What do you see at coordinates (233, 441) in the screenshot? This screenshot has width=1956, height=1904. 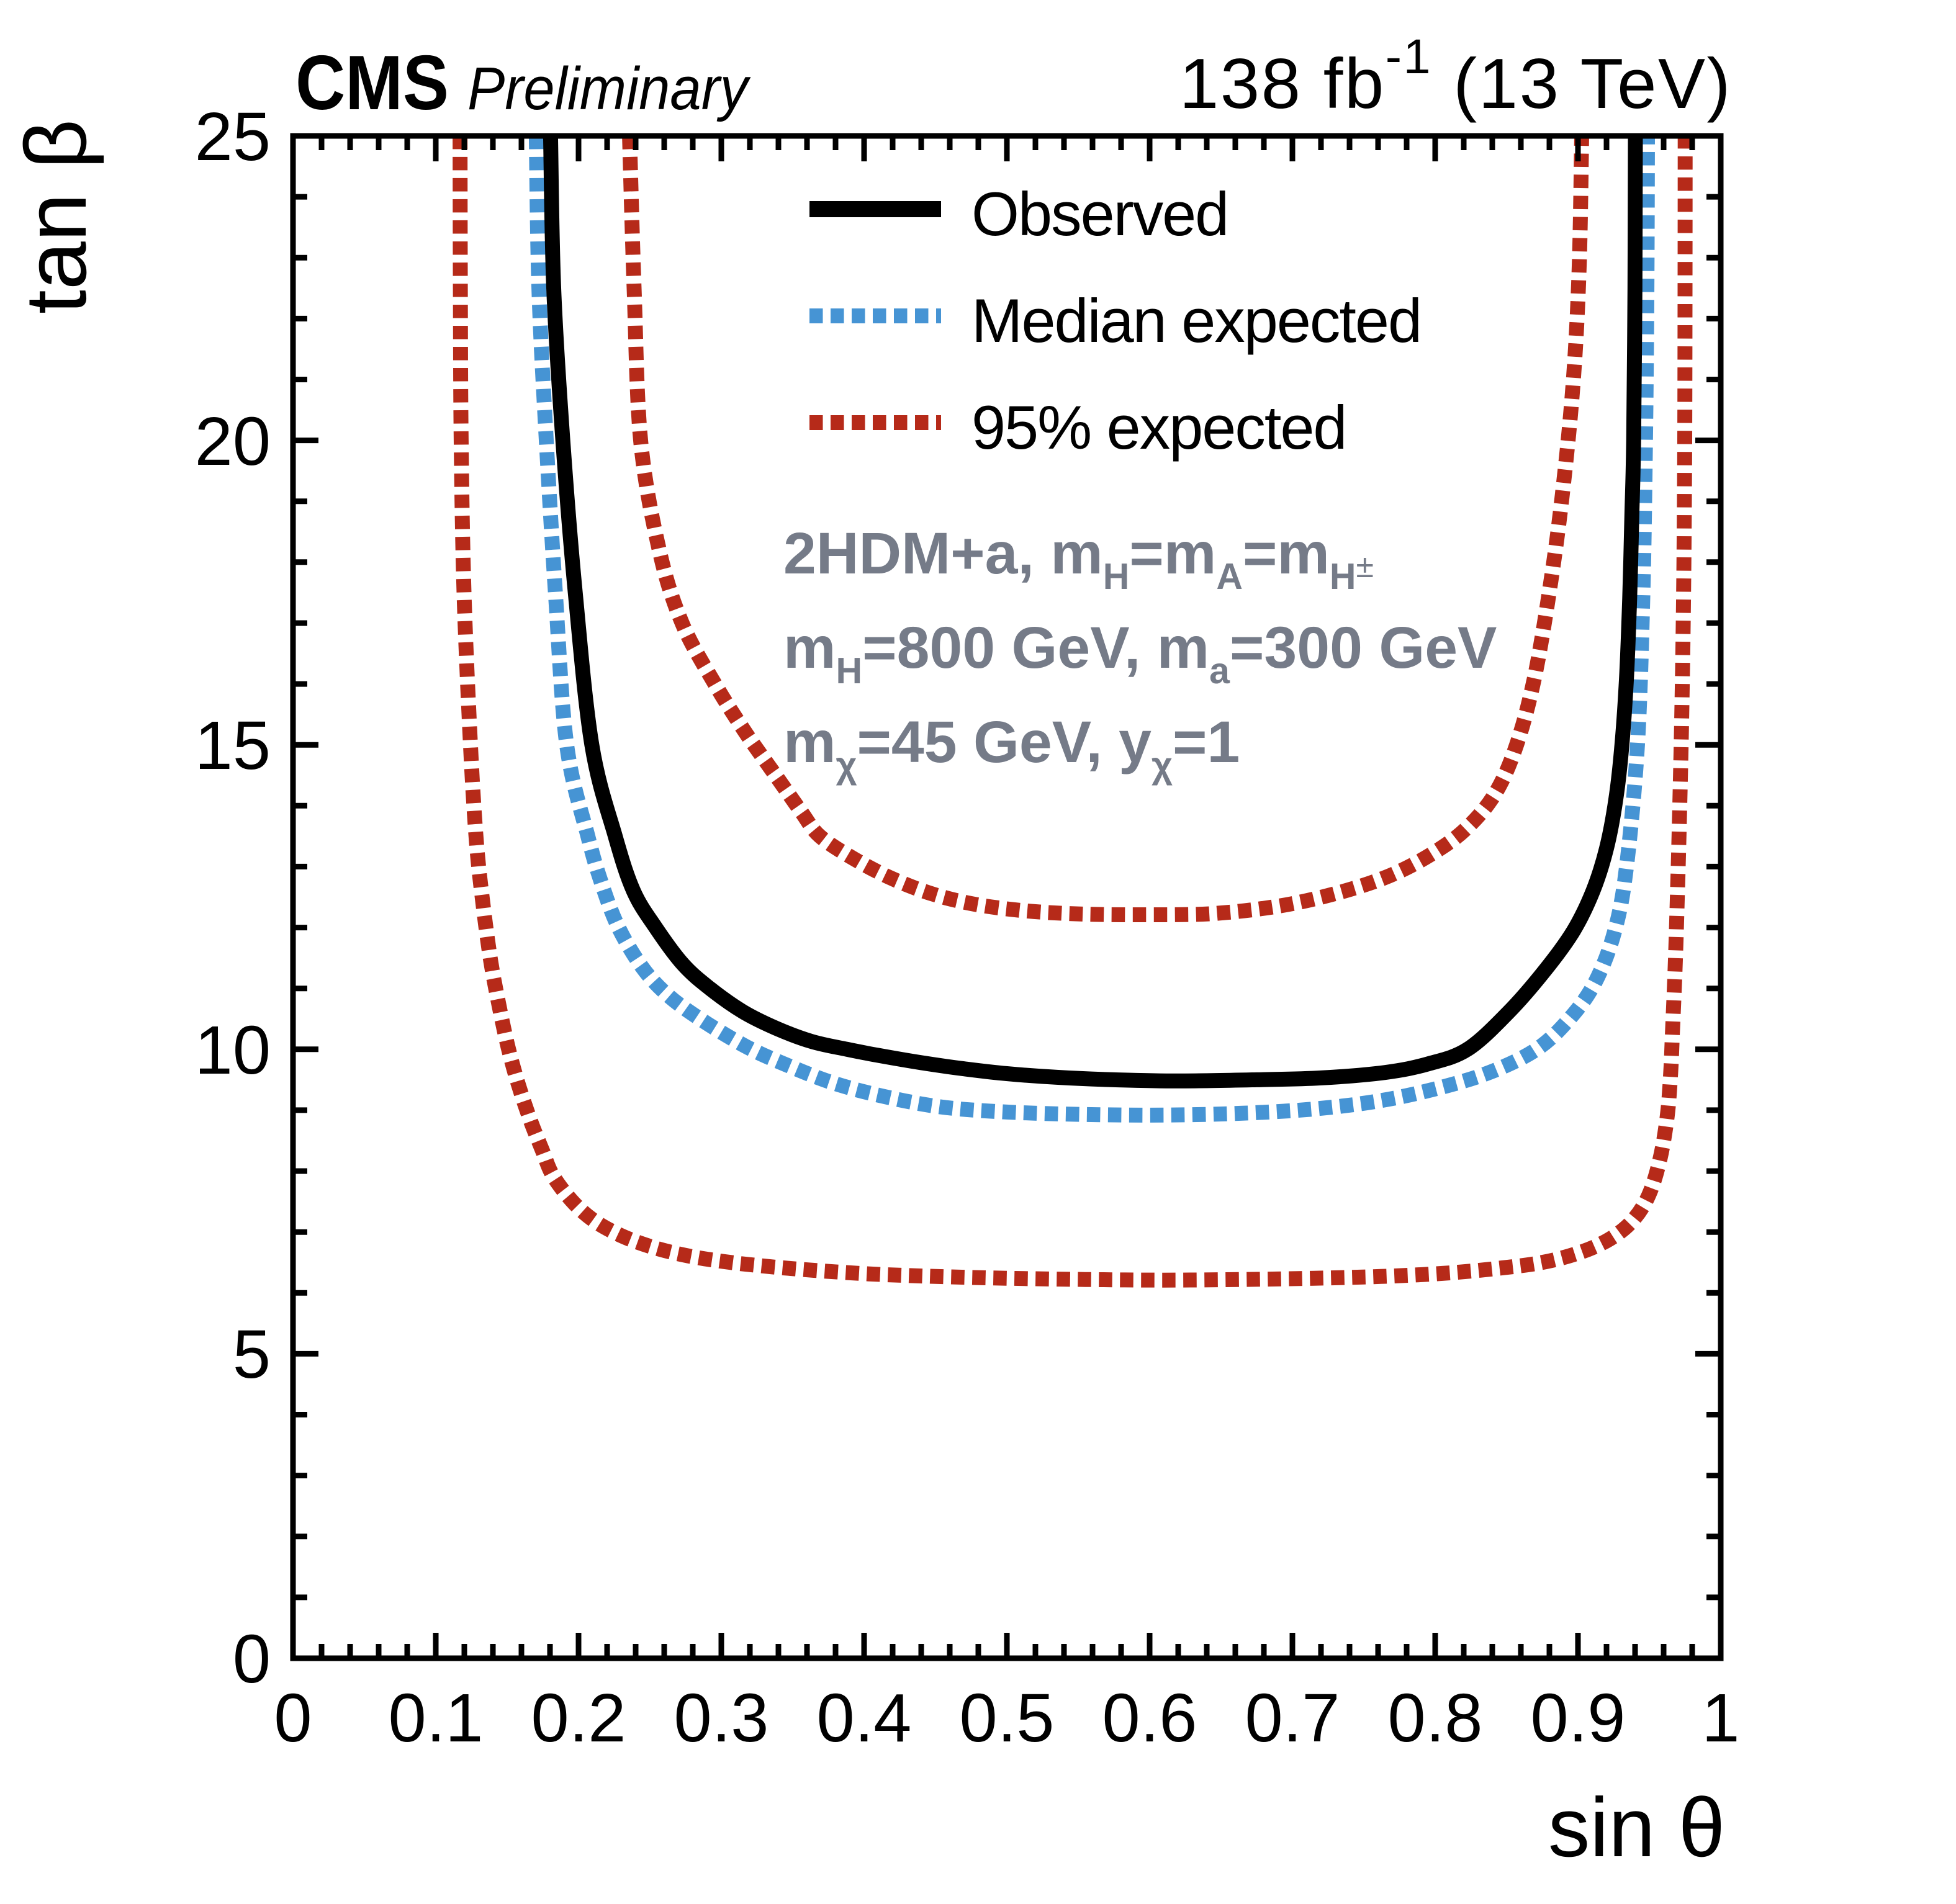 I see `svg-text: 20` at bounding box center [233, 441].